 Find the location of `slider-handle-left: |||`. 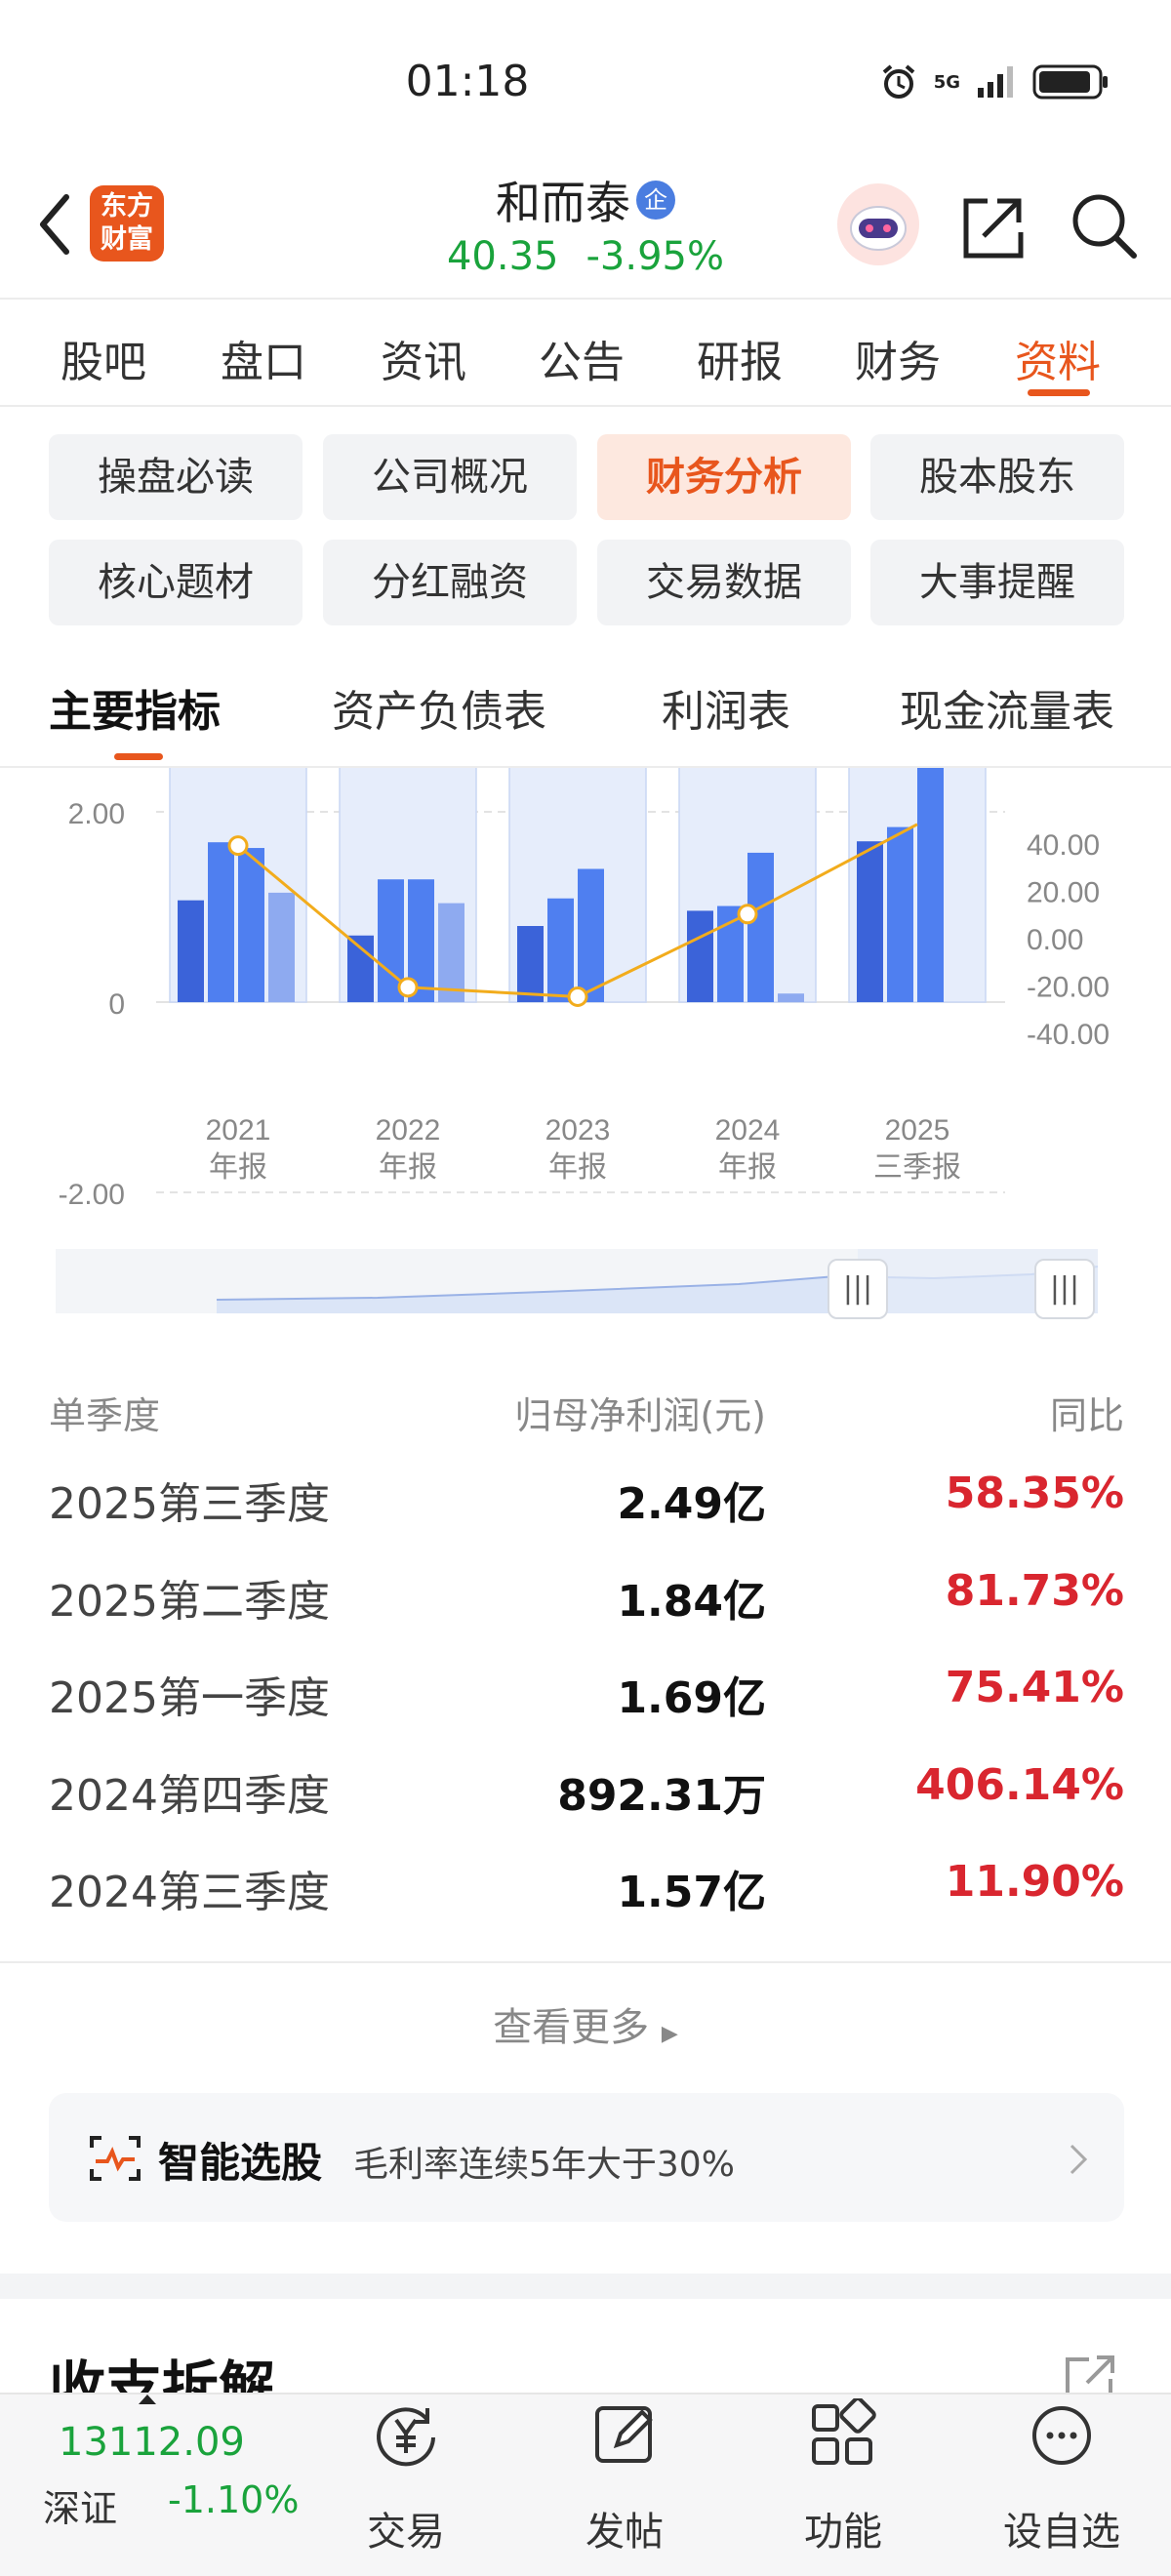

slider-handle-left: ||| is located at coordinates (858, 1289).